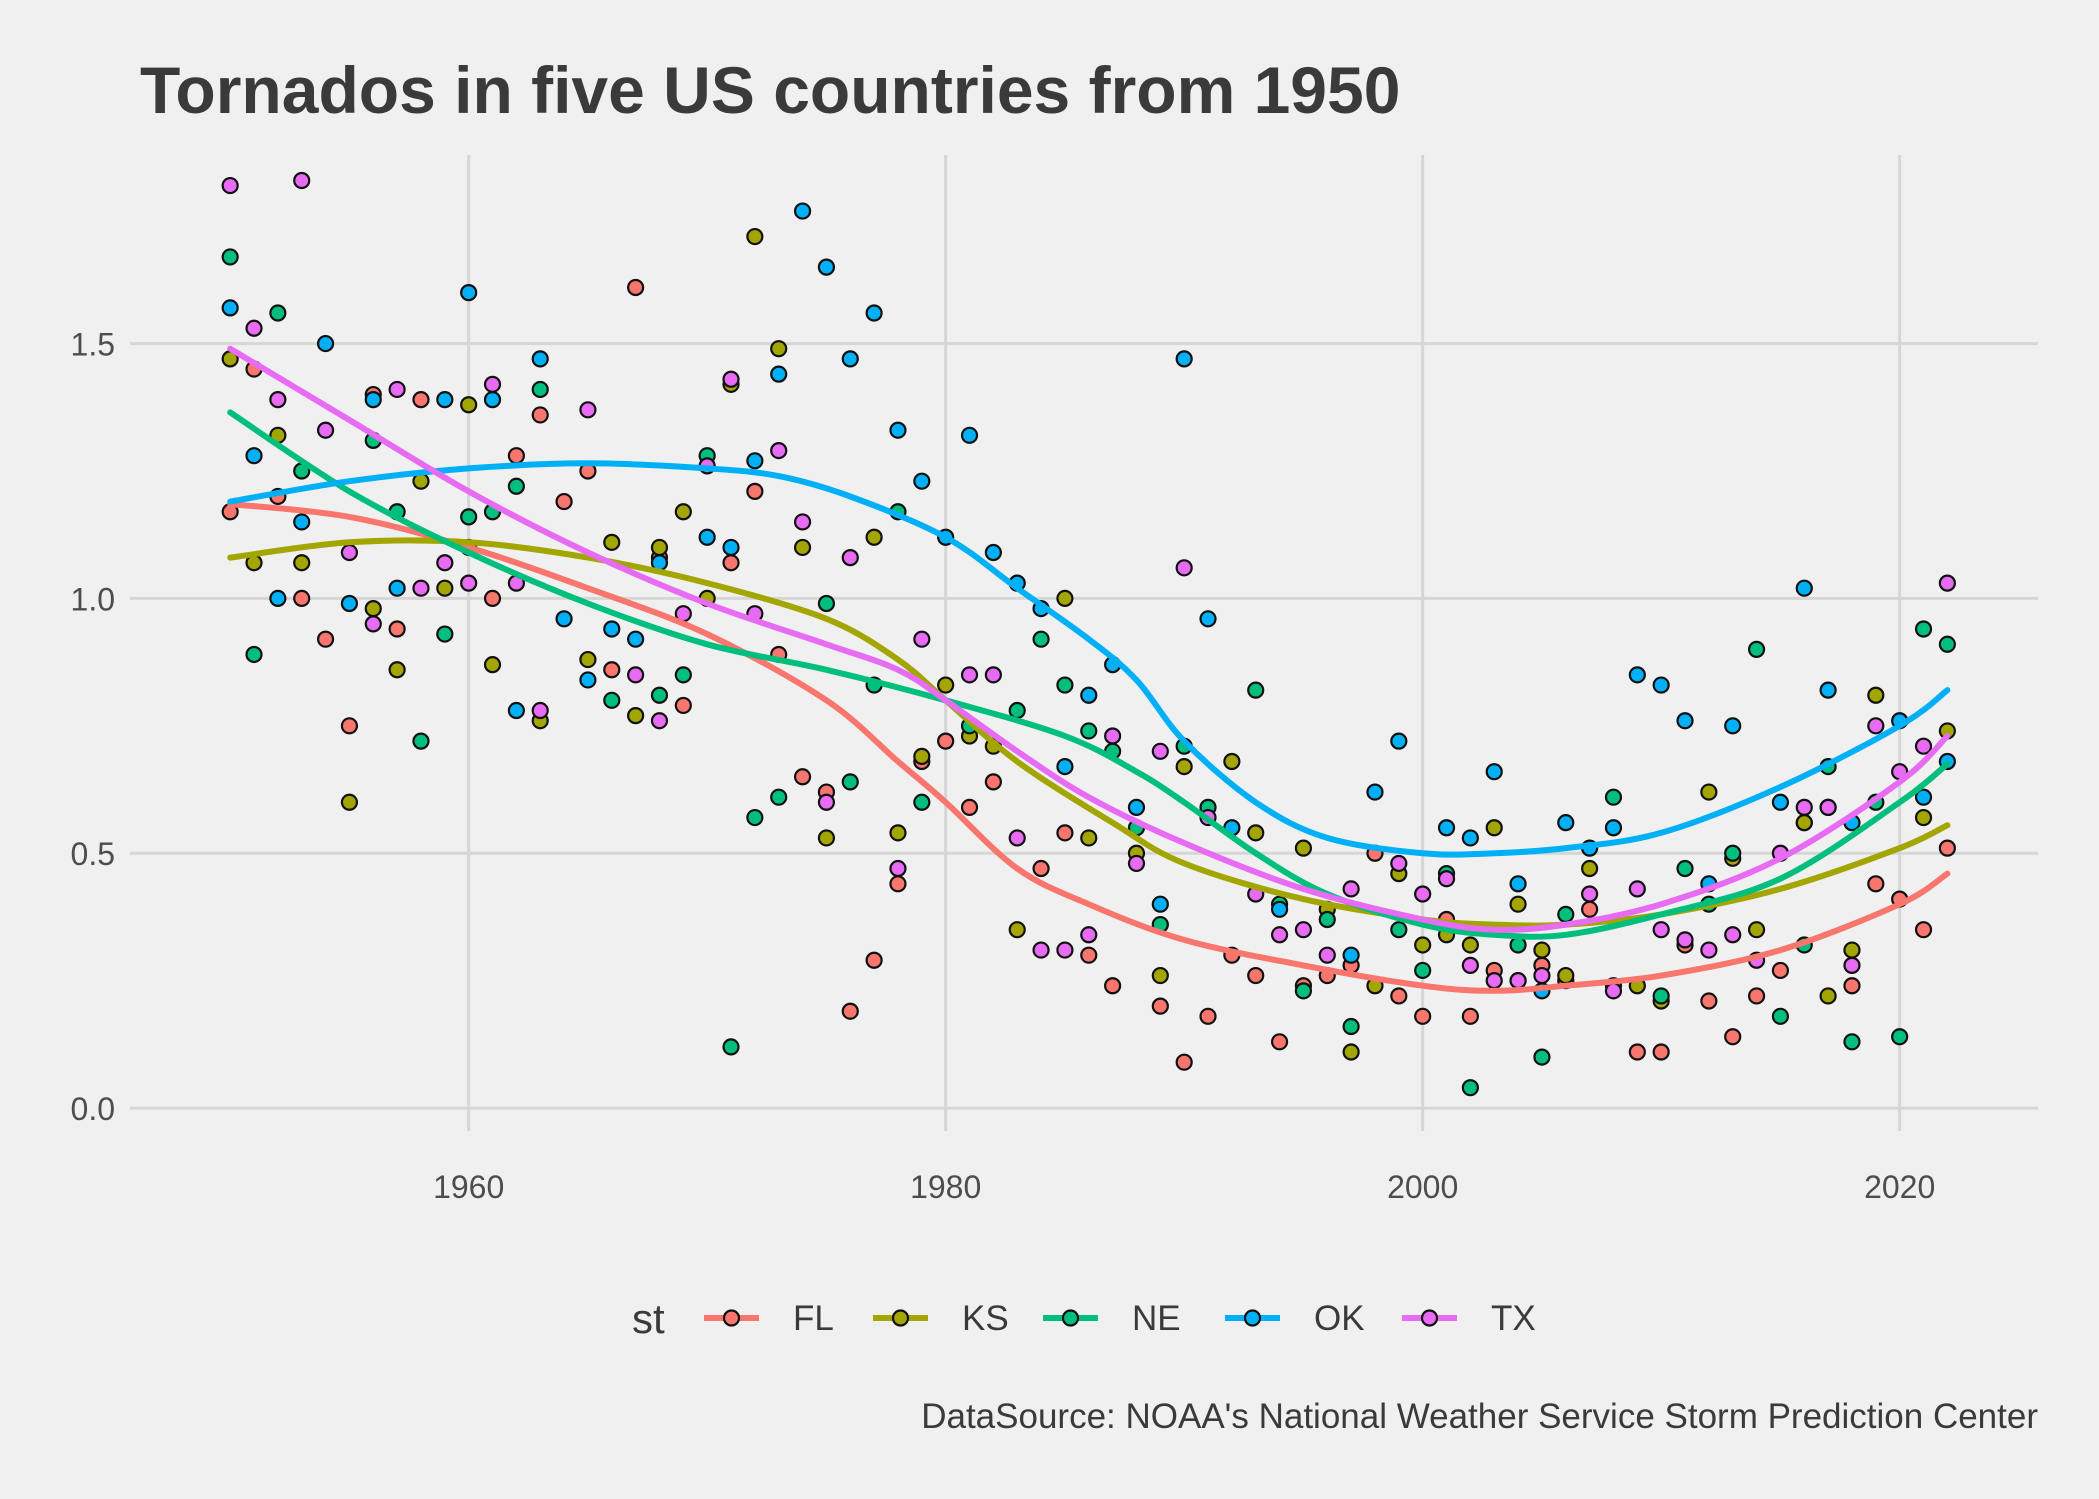 This screenshot has width=2099, height=1499. What do you see at coordinates (468, 1187) in the screenshot?
I see `x-tick-label: 1960` at bounding box center [468, 1187].